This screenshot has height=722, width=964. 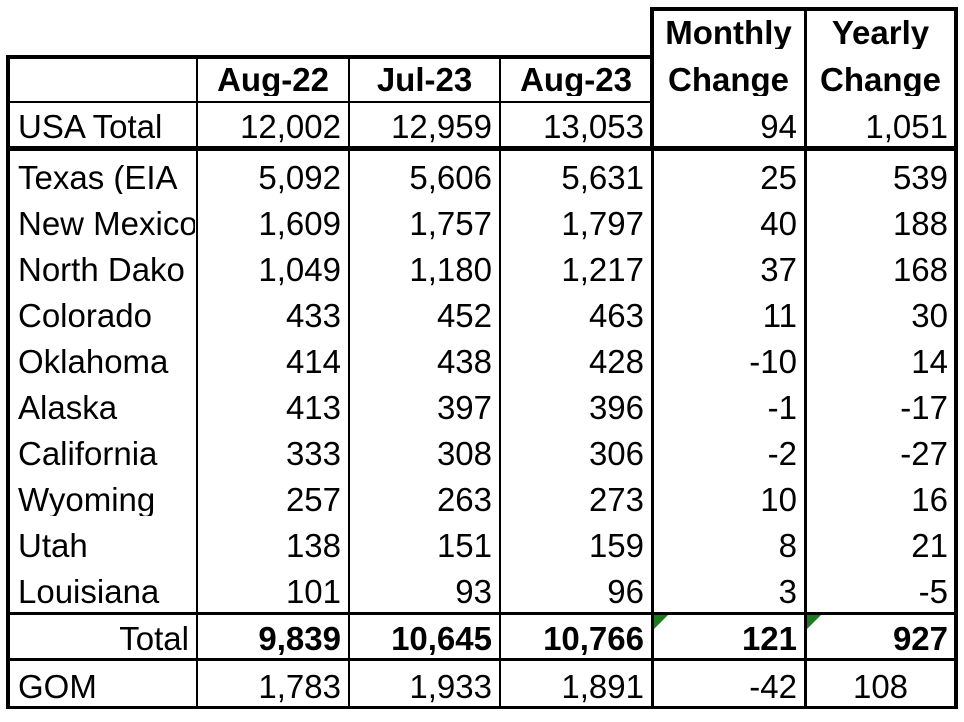 I want to click on total-value: 9,839, so click(x=299, y=638).